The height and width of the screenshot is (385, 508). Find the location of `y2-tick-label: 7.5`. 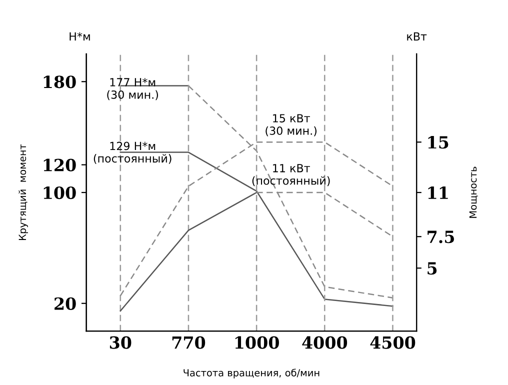

y2-tick-label: 7.5 is located at coordinates (441, 237).